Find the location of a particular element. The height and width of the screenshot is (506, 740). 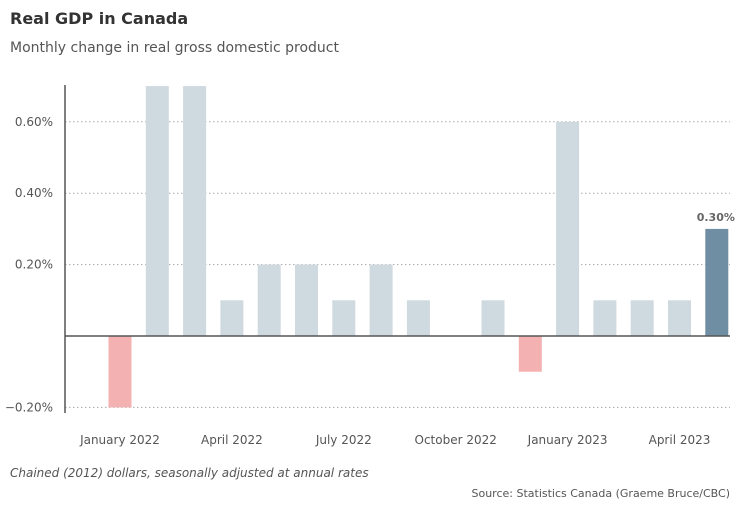

x-tick-label: January 2022 is located at coordinates (119, 440).